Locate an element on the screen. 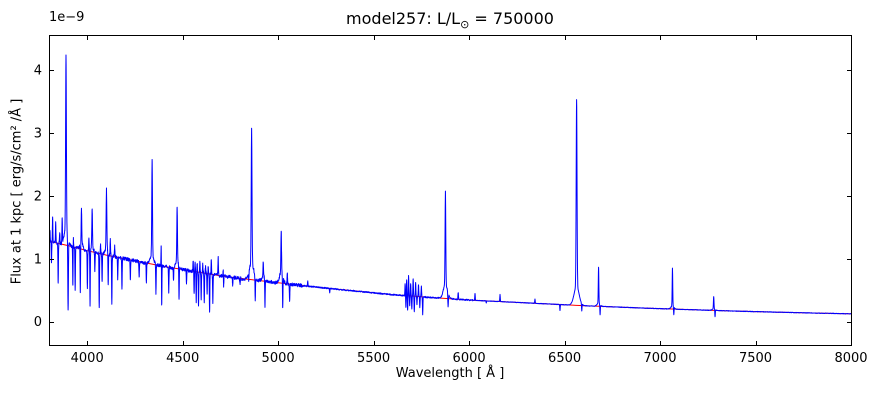 This screenshot has height=400, width=880. x-tick-label: 7000 is located at coordinates (659, 358).